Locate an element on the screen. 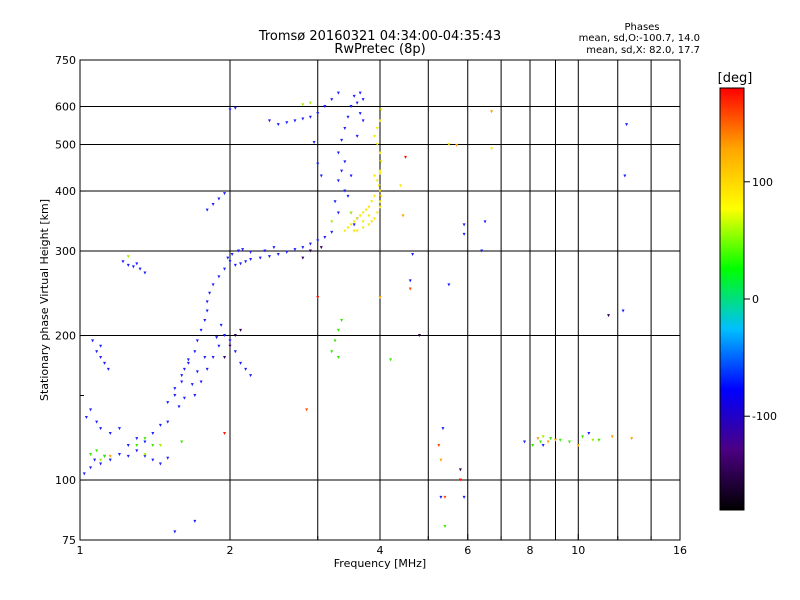 This screenshot has width=800, height=600. chart-title: Tromsø 20160321 04:34:00-04:35:43 is located at coordinates (379, 36).